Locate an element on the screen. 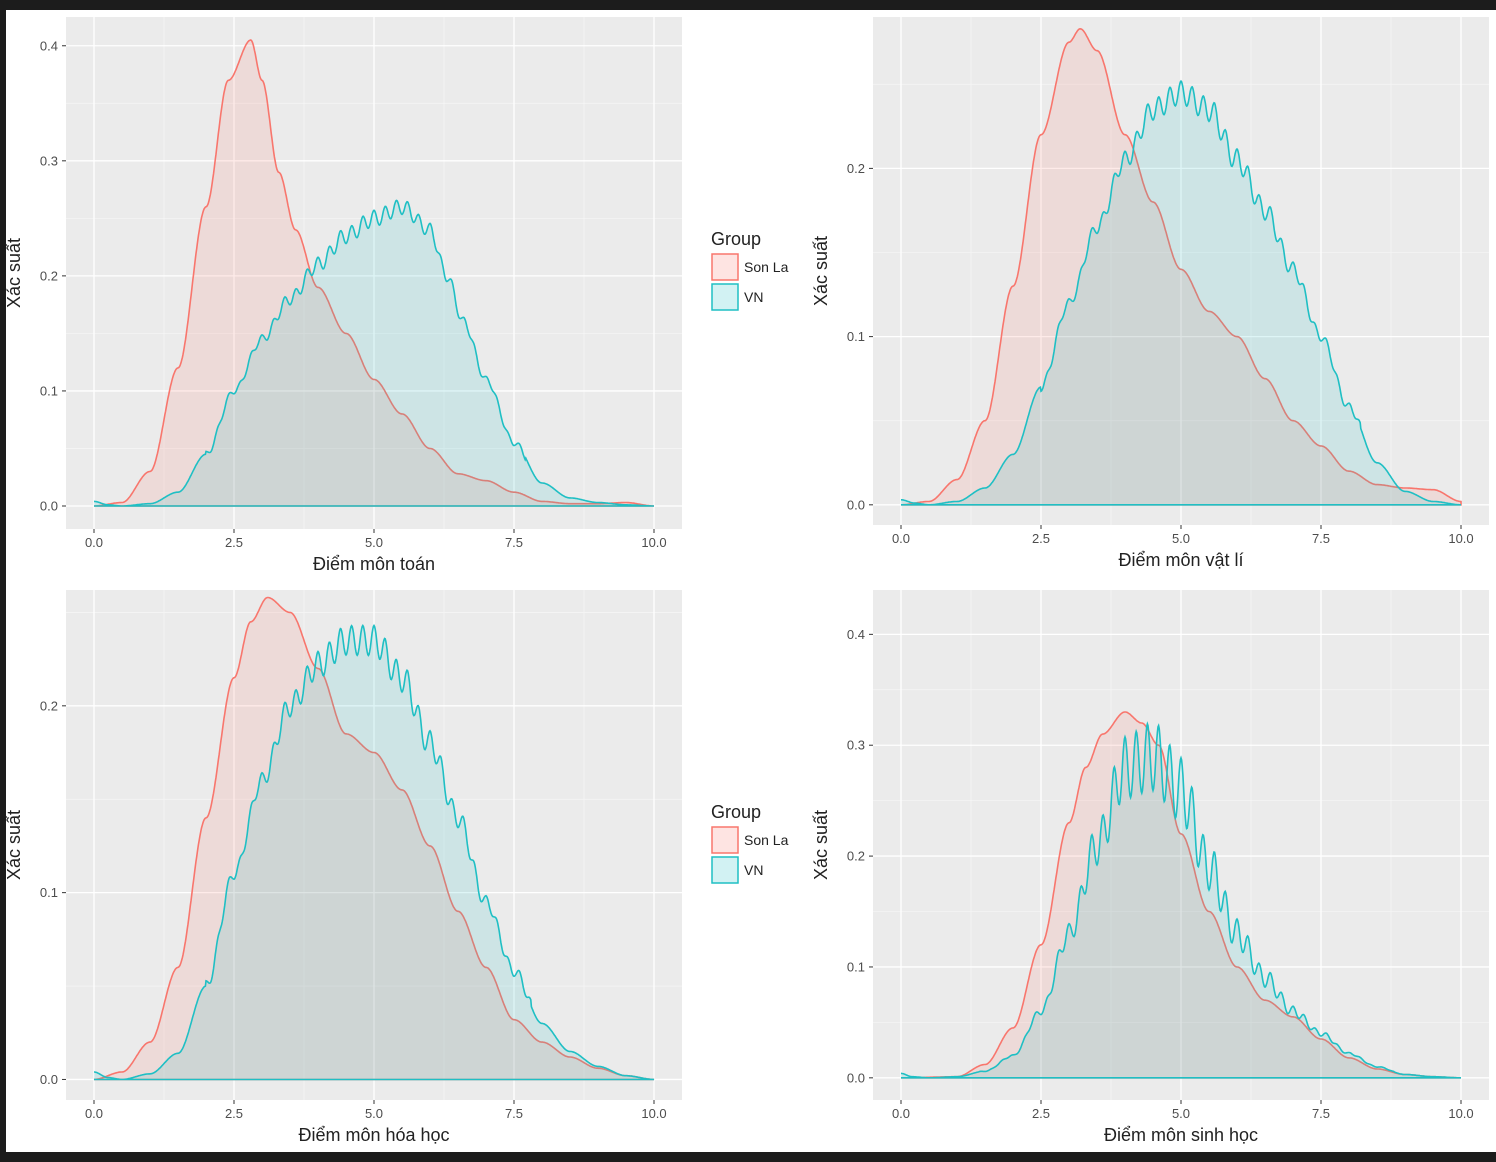  density-line-son-la is located at coordinates (1181, 895).